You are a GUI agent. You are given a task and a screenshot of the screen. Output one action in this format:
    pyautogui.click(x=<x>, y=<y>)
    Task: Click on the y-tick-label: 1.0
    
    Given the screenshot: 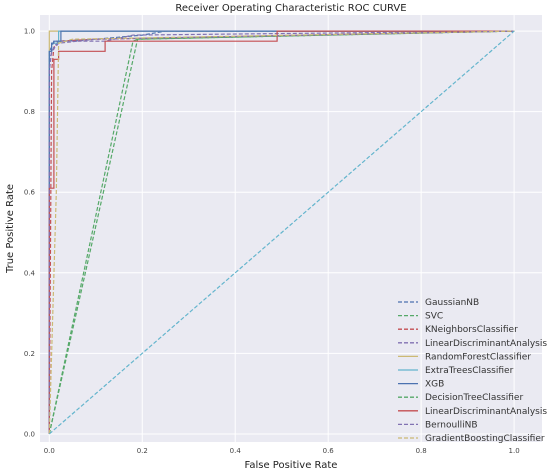 What is the action you would take?
    pyautogui.click(x=29, y=32)
    